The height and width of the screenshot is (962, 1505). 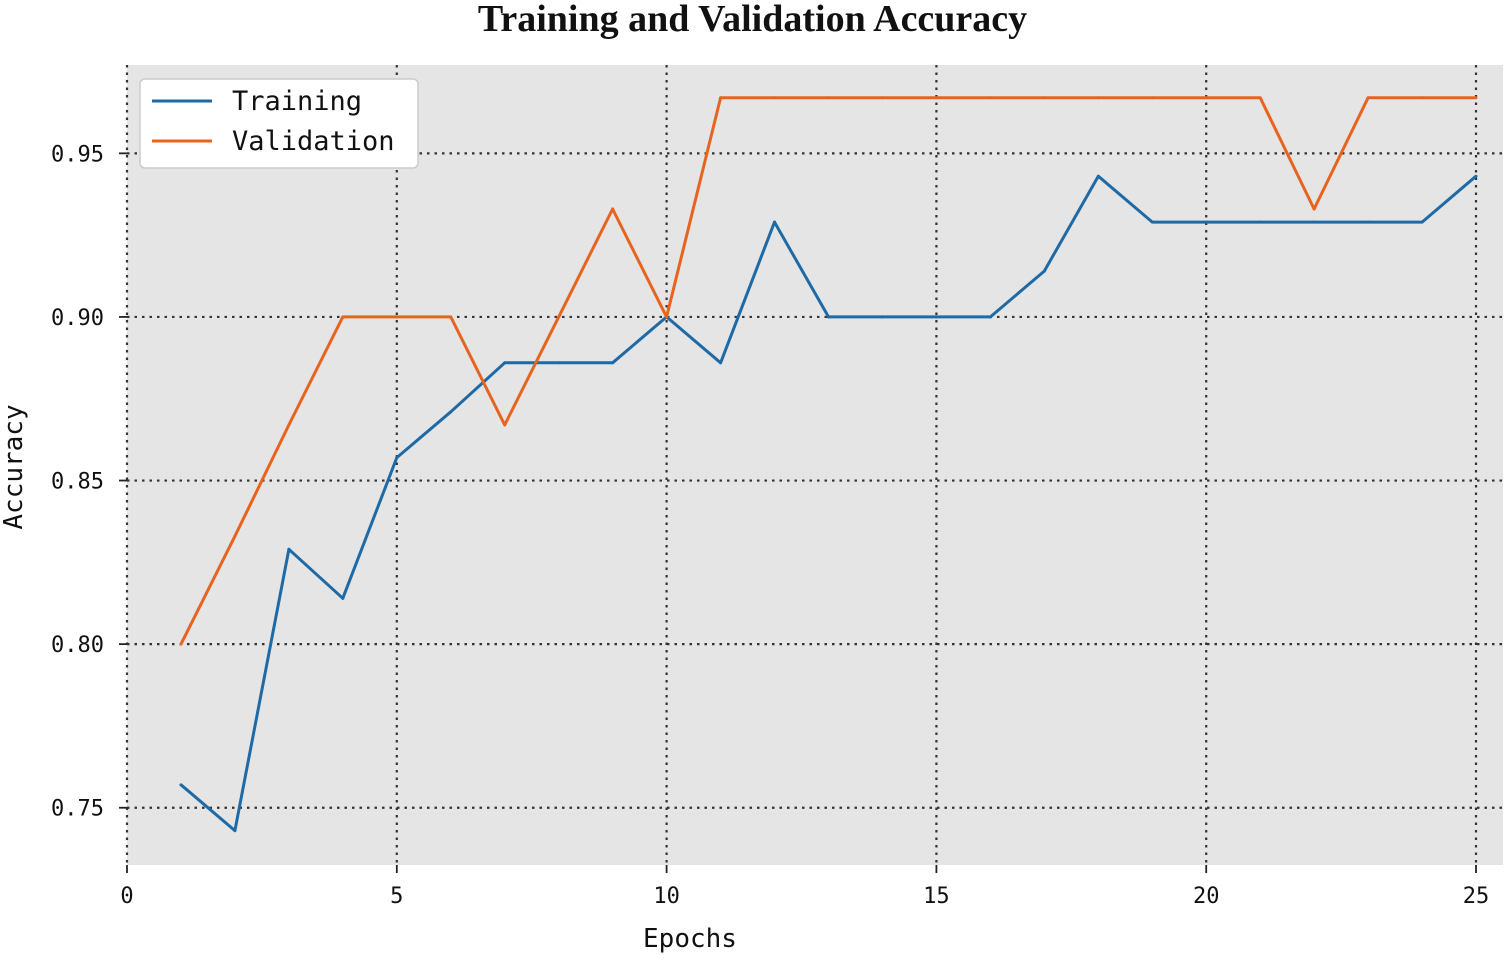 What do you see at coordinates (666, 896) in the screenshot?
I see `x-tick-label: 10` at bounding box center [666, 896].